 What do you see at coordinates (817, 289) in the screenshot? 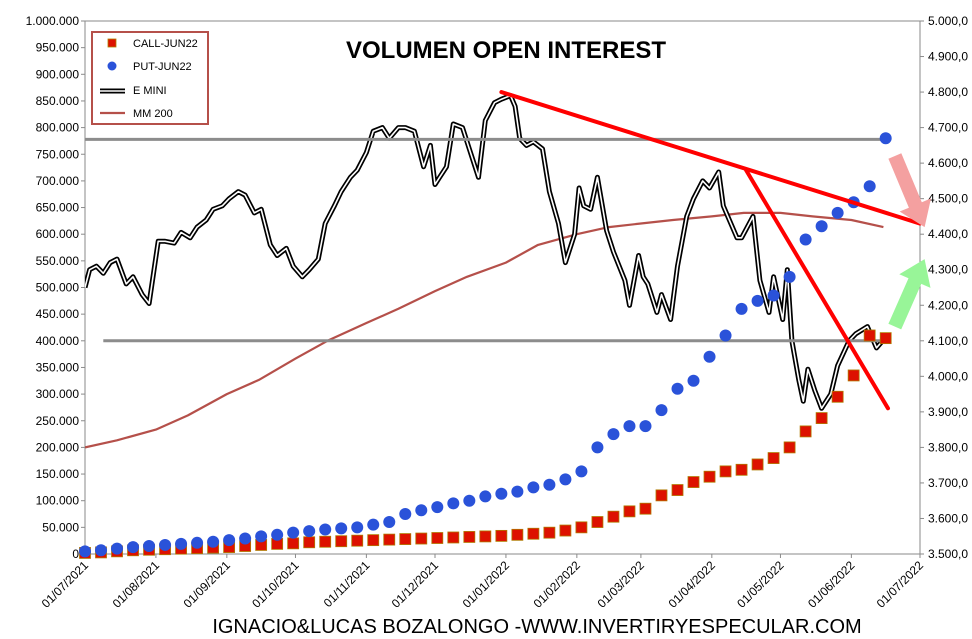
I see `trend-line` at bounding box center [817, 289].